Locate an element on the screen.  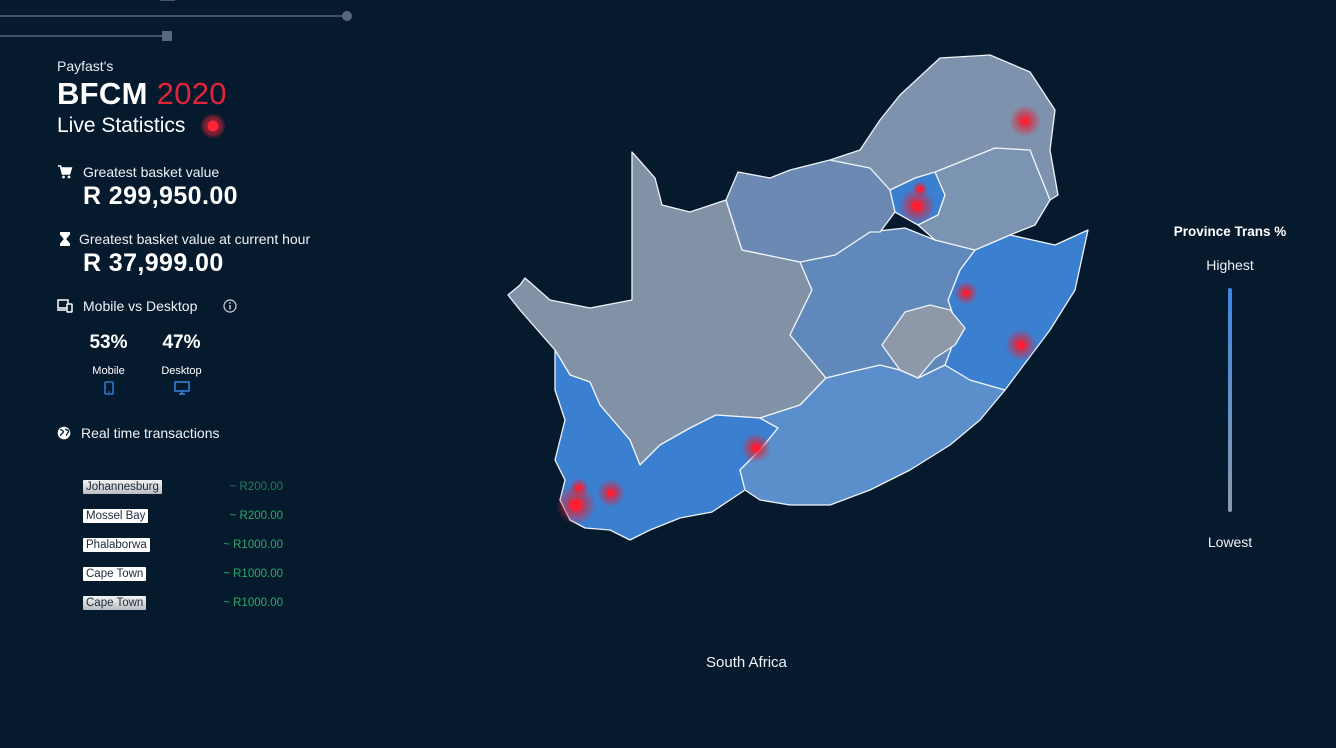
greatest-basket-label: Greatest basket value is located at coordinates (151, 172).